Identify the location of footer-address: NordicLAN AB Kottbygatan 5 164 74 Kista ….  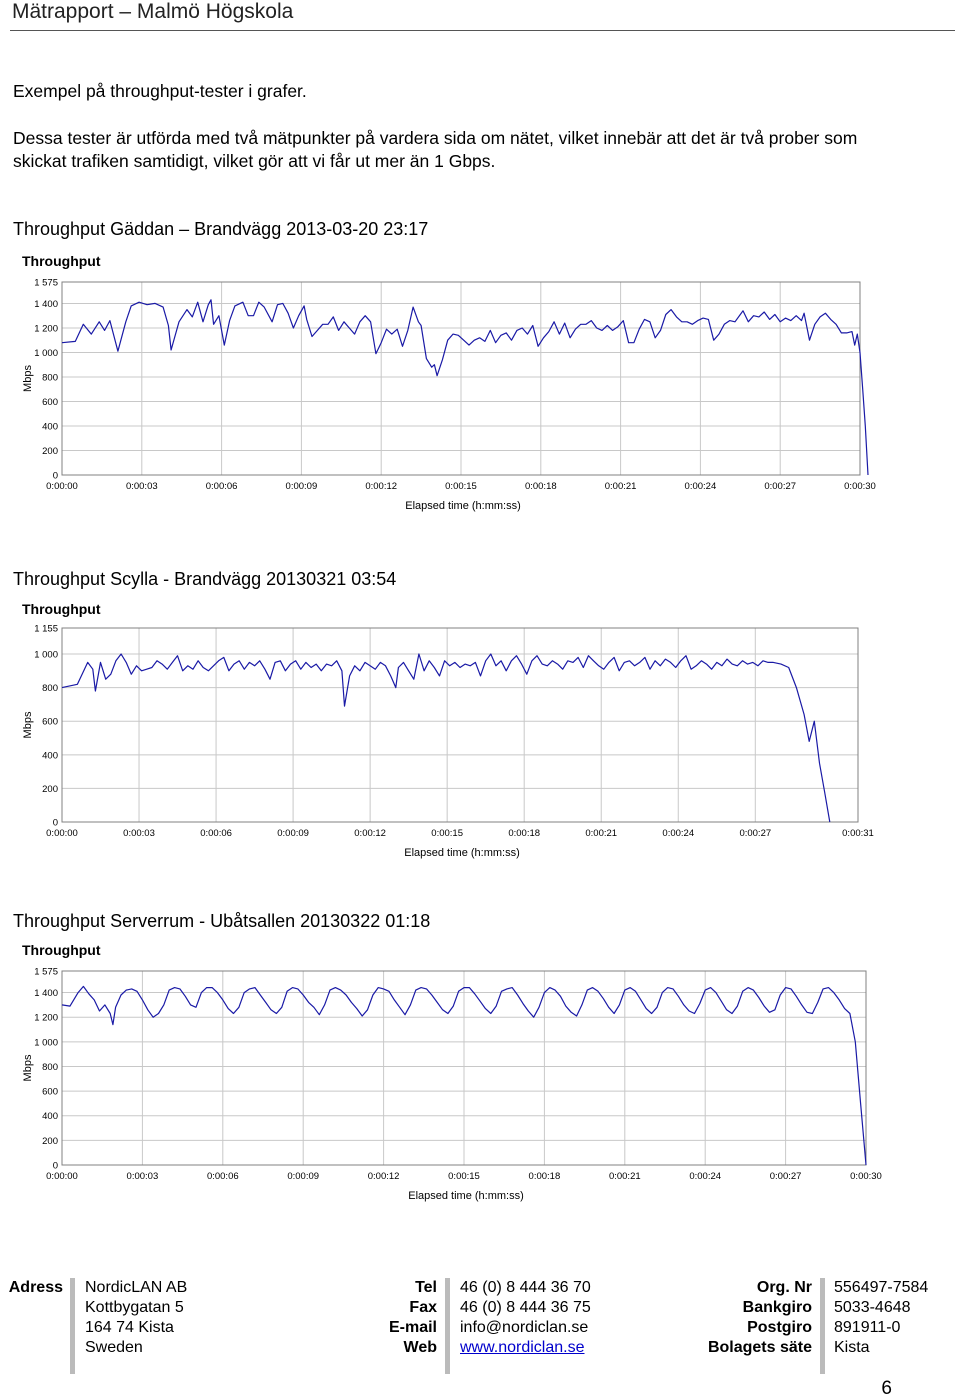
(136, 1318).